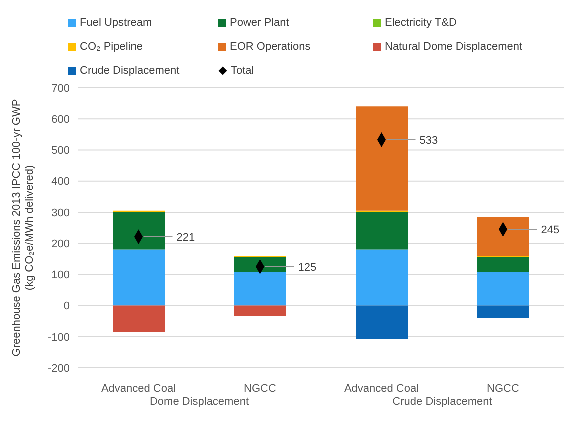  Describe the element at coordinates (61, 213) in the screenshot. I see `y-tick-label: 300` at that location.